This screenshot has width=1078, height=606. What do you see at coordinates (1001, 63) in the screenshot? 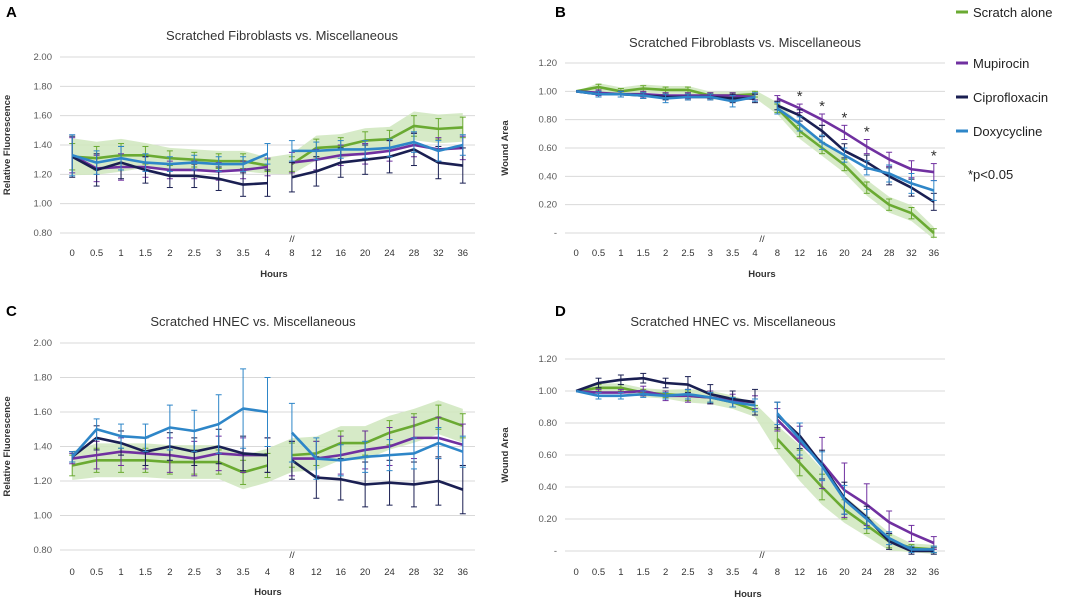
I see `legend-label: Mupirocin` at bounding box center [1001, 63].